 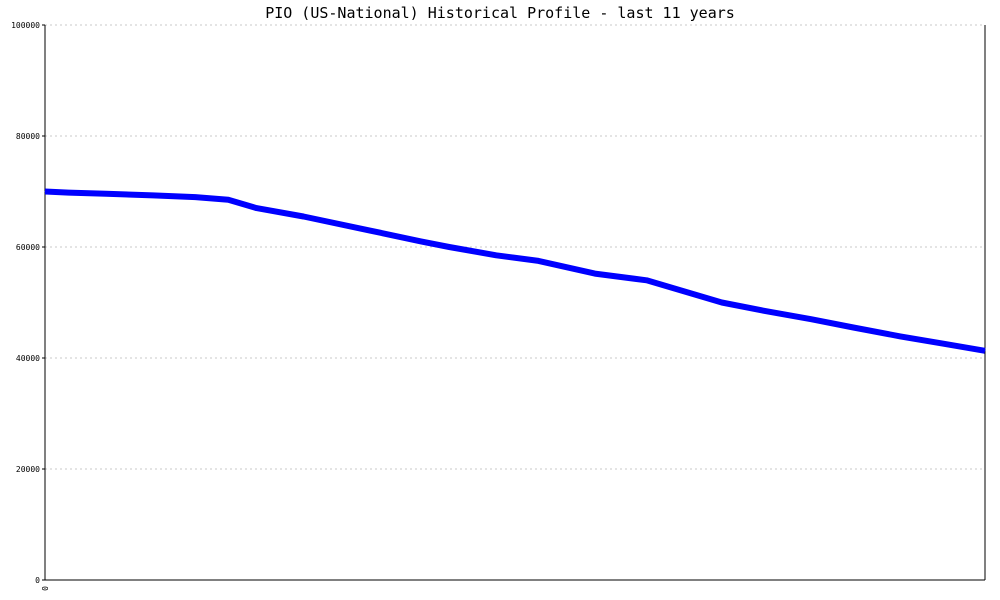 I want to click on y-tick-label: 40000, so click(x=28, y=358).